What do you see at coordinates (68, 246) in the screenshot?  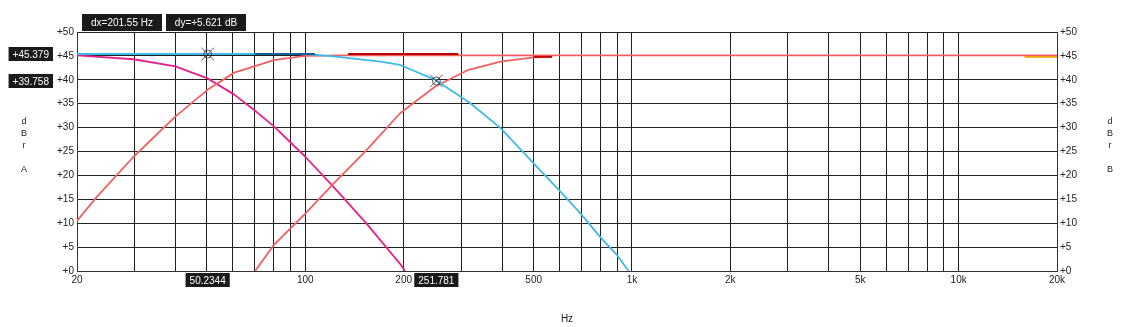 I see `y-tick-label: +5` at bounding box center [68, 246].